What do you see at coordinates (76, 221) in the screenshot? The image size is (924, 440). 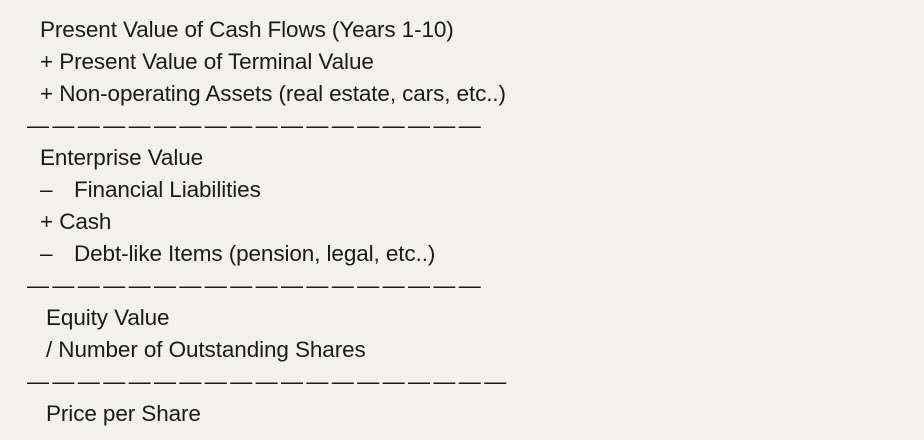 I see `cash-line: + Cash` at bounding box center [76, 221].